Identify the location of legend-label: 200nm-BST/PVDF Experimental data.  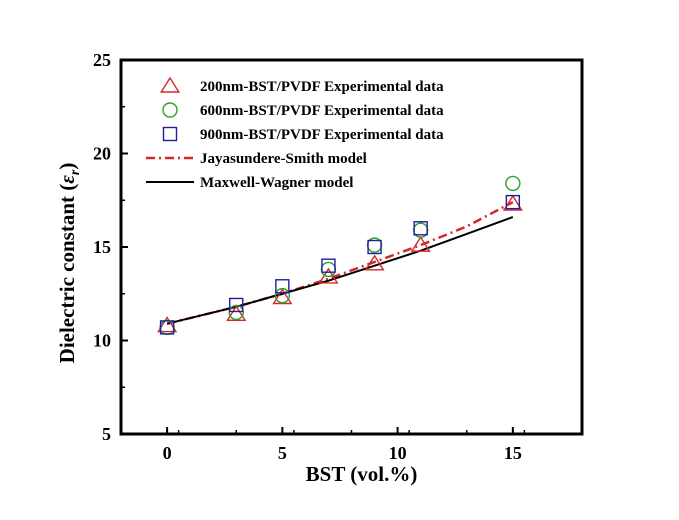
(322, 87).